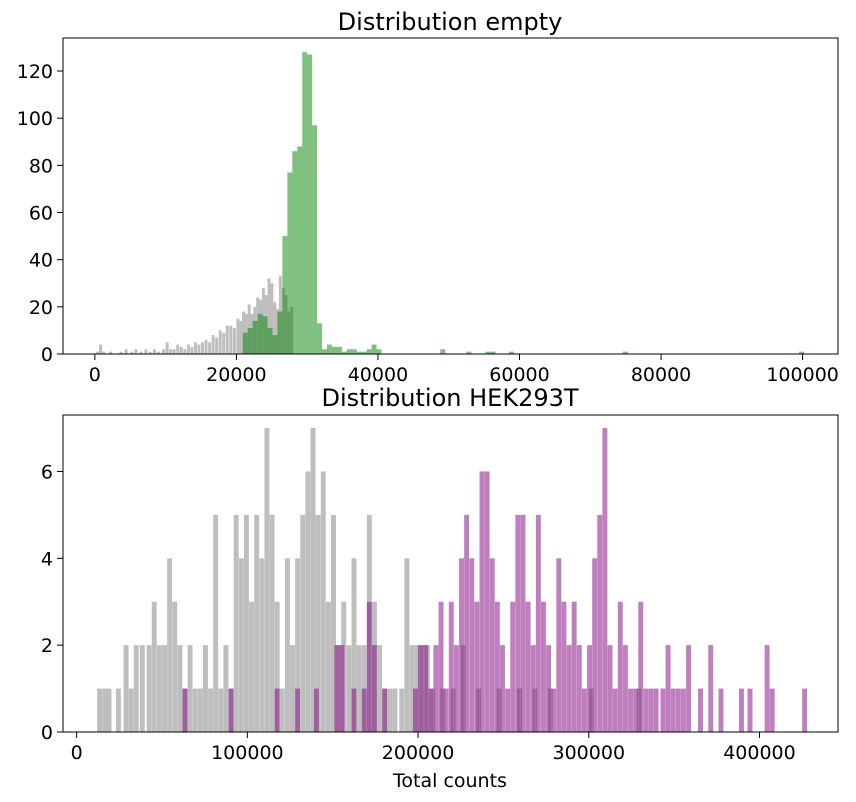 This screenshot has height=802, width=856. I want to click on x-tick-label: 300000, so click(589, 753).